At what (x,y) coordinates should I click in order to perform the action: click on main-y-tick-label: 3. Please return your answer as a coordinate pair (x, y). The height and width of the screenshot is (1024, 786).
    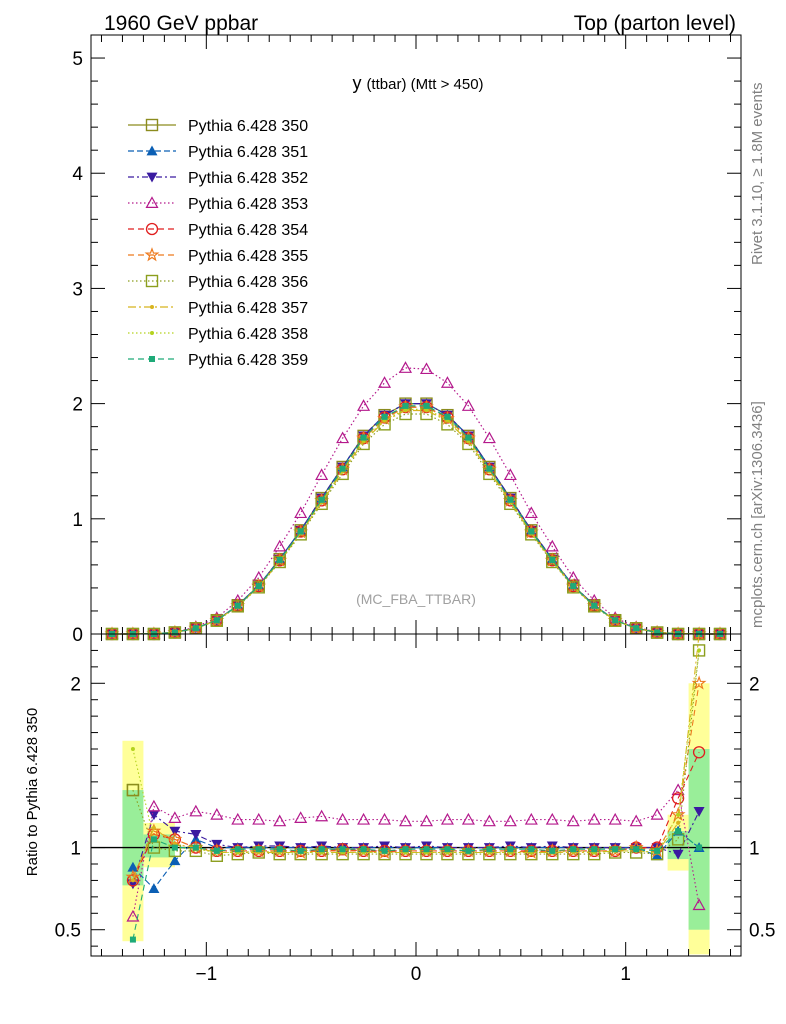
    Looking at the image, I should click on (77, 289).